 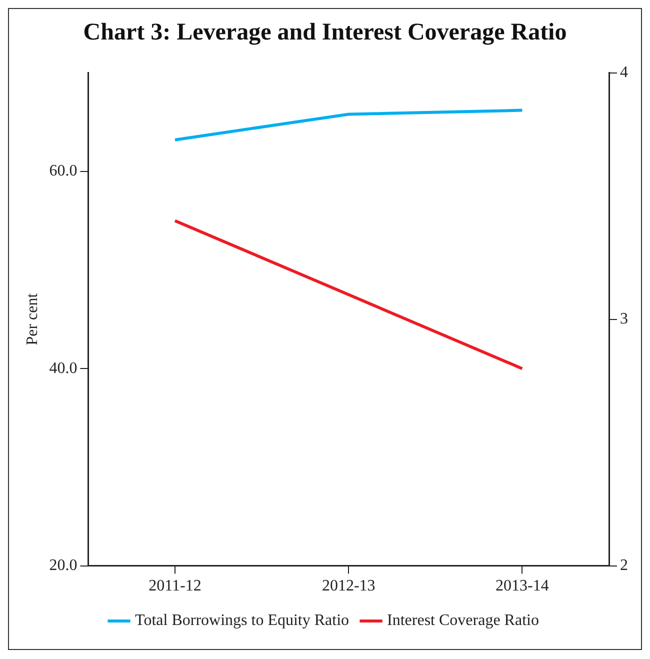 I want to click on x-tick-label: 2011-12, so click(x=175, y=586).